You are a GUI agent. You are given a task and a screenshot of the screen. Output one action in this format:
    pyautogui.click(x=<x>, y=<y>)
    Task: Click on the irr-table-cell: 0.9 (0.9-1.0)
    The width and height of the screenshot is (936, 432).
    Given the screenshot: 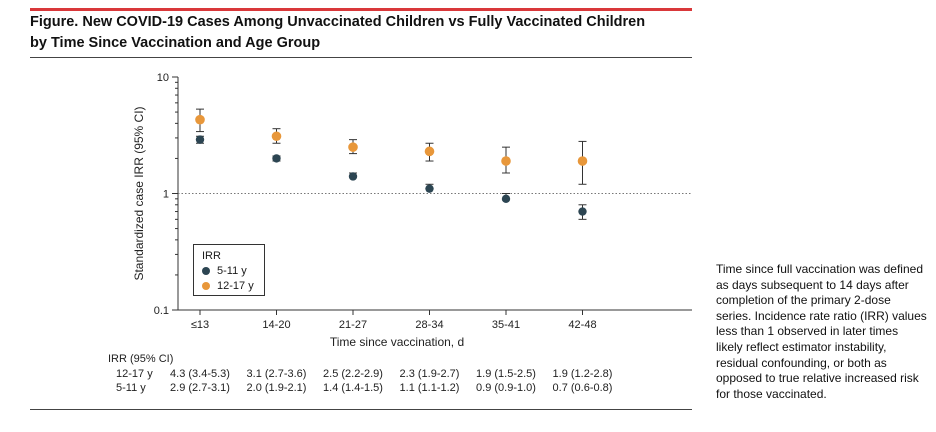 What is the action you would take?
    pyautogui.click(x=506, y=388)
    